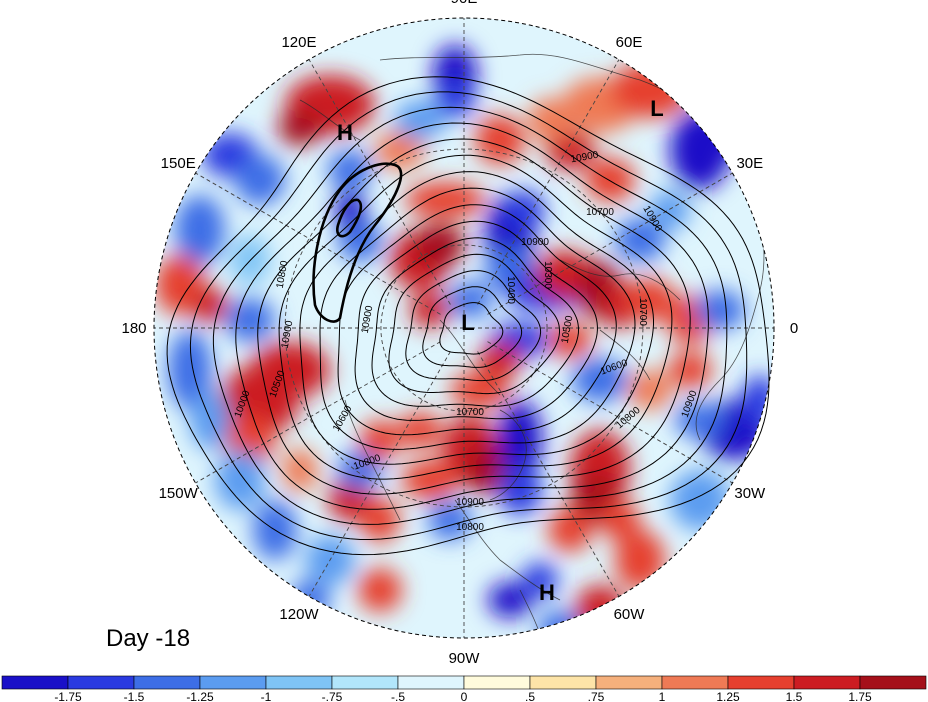 The width and height of the screenshot is (928, 702). Describe the element at coordinates (794, 328) in the screenshot. I see `longitude-label: 0` at that location.